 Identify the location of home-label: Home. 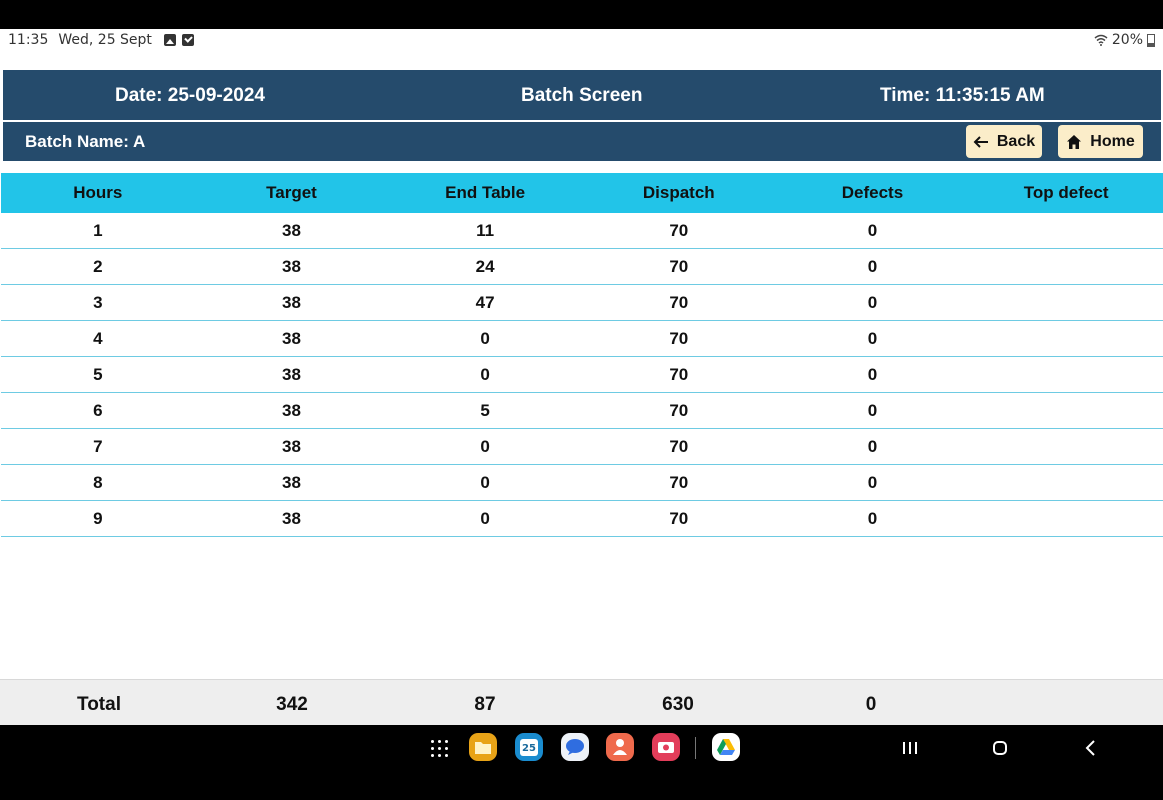
(1112, 141).